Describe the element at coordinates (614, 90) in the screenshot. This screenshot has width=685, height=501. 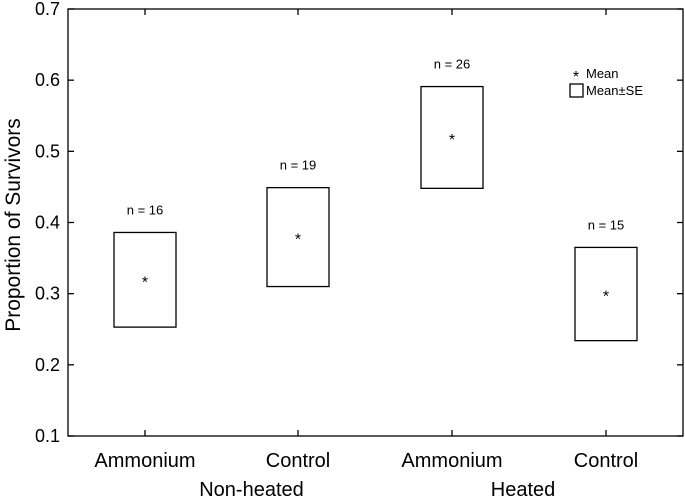
I see `legend-box-label: Mean±SE` at that location.